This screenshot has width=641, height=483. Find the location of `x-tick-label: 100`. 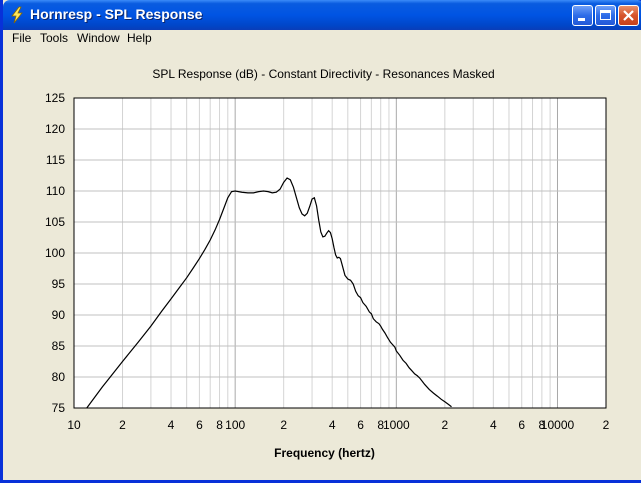

x-tick-label: 100 is located at coordinates (235, 425).